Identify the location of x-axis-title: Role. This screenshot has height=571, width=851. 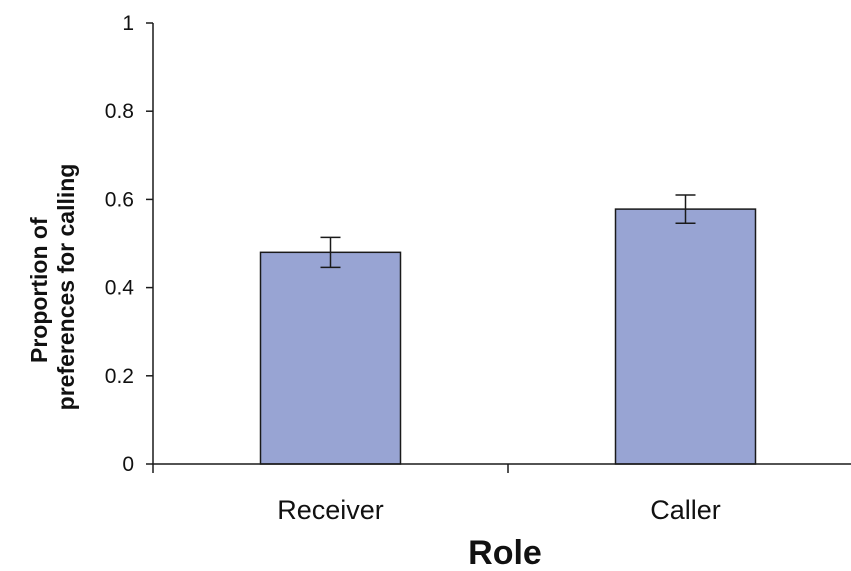
(505, 552).